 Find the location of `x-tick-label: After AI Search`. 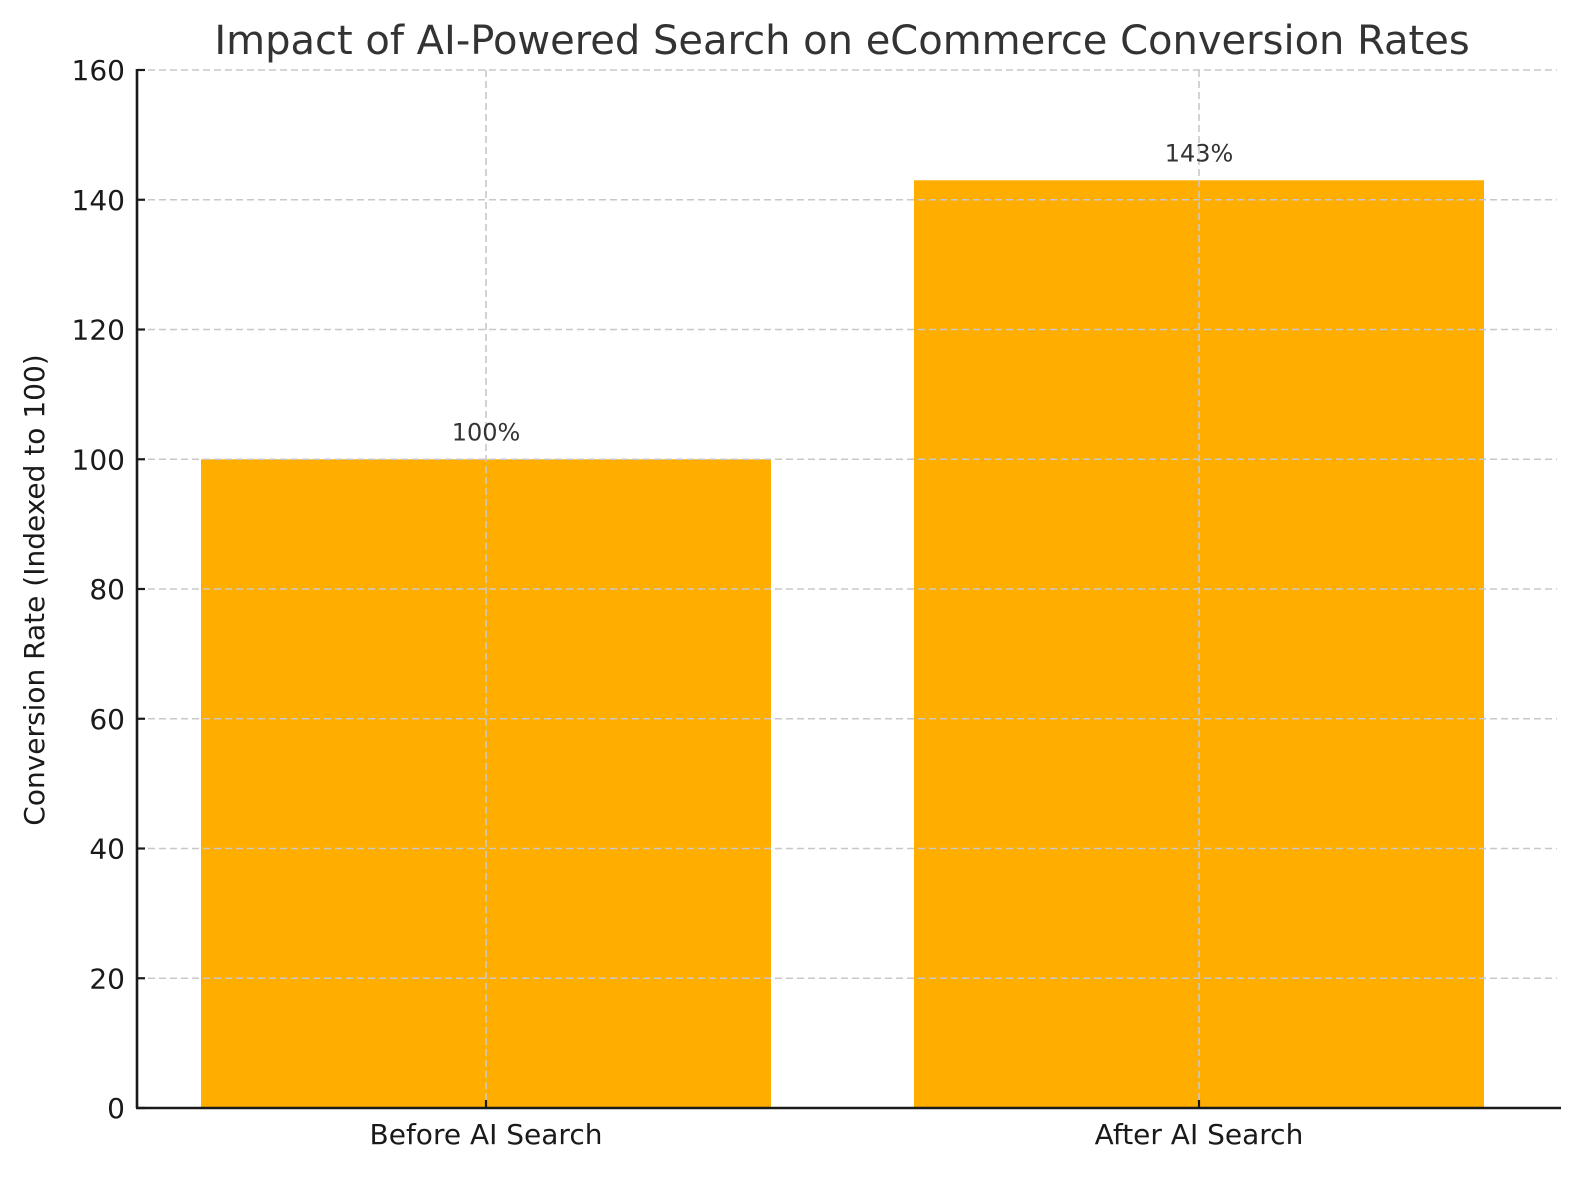

x-tick-label: After AI Search is located at coordinates (1199, 1134).